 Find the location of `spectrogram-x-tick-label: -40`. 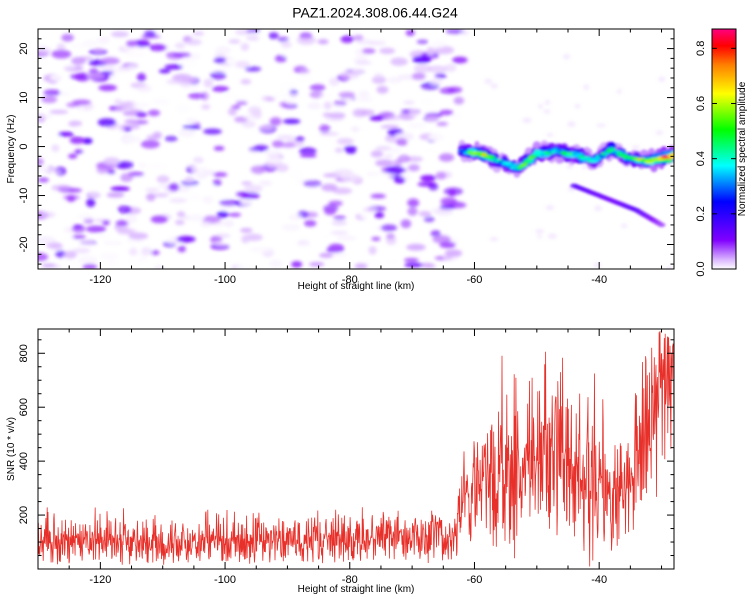

spectrogram-x-tick-label: -40 is located at coordinates (599, 280).